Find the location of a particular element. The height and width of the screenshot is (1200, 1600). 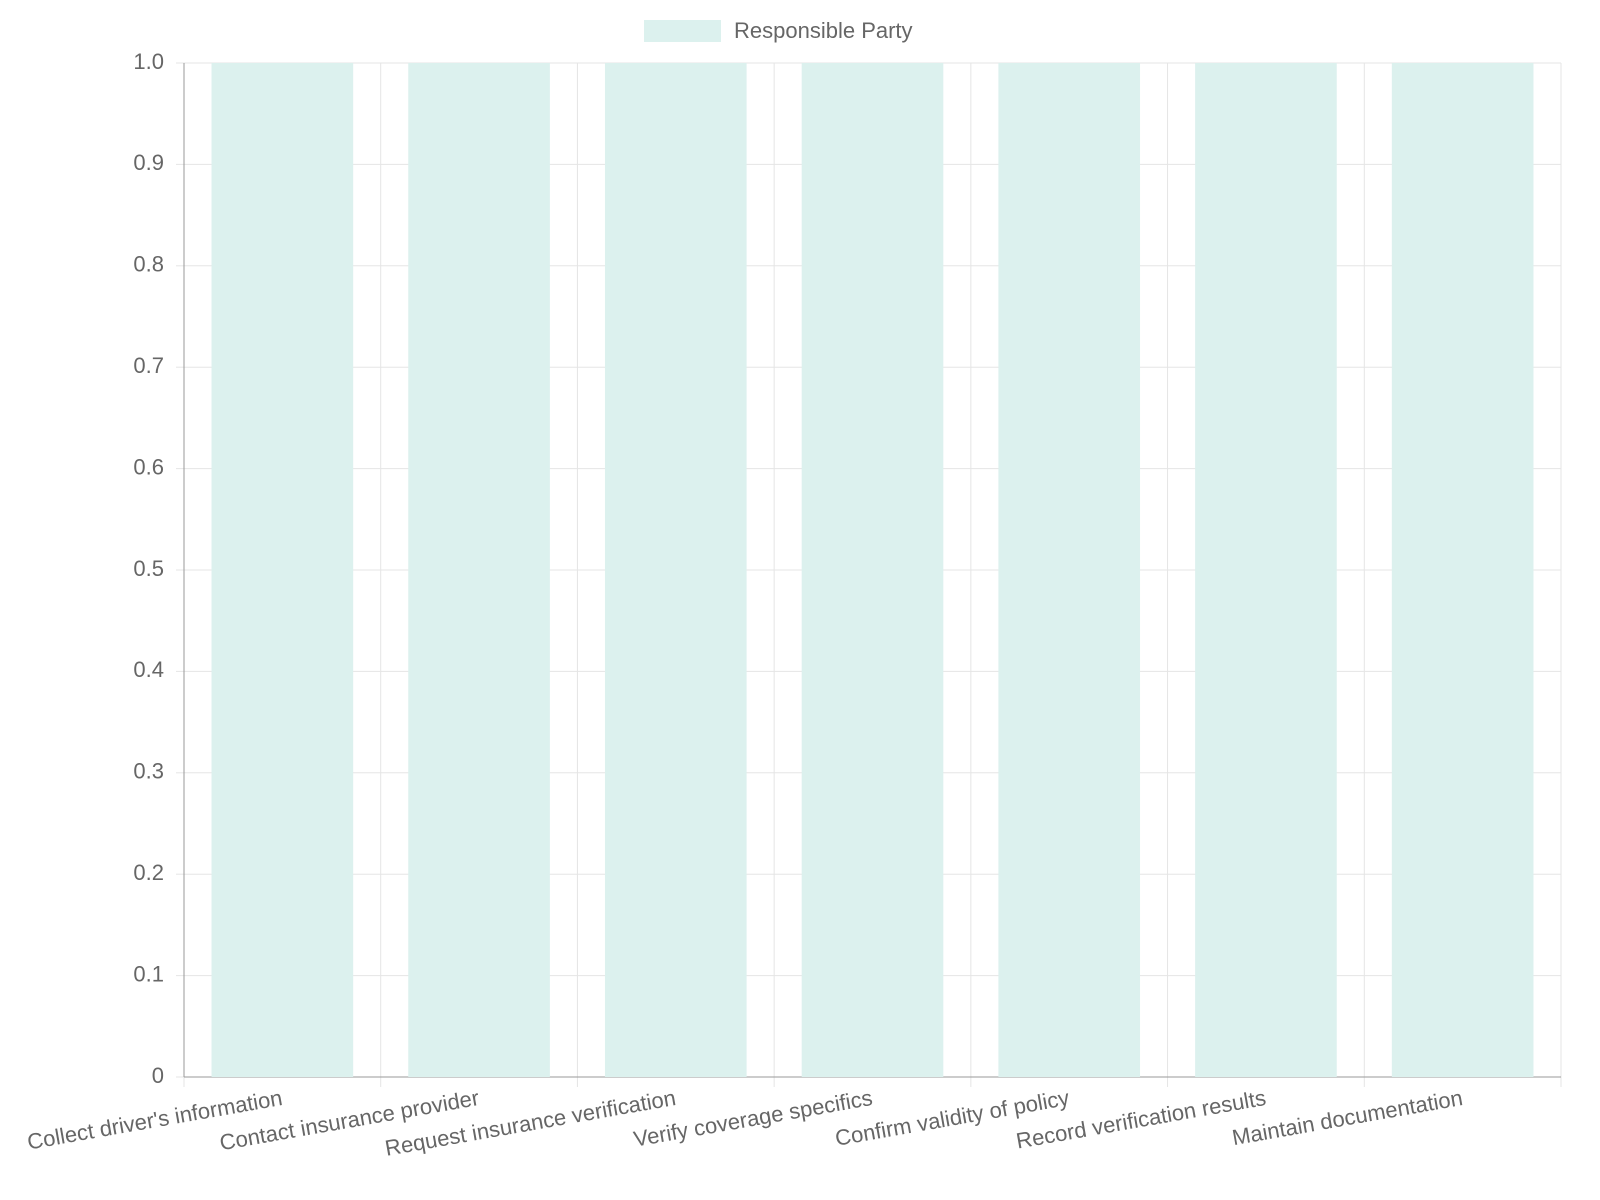

y-tick-label: 1.0 is located at coordinates (148, 61).